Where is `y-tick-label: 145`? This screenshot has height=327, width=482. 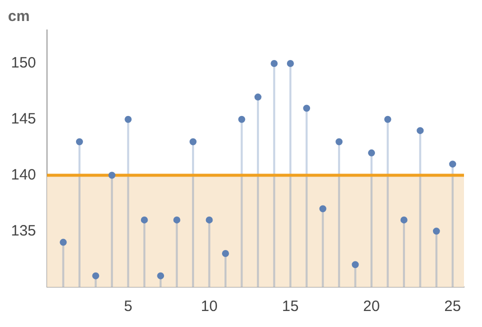
y-tick-label: 145 is located at coordinates (23, 119).